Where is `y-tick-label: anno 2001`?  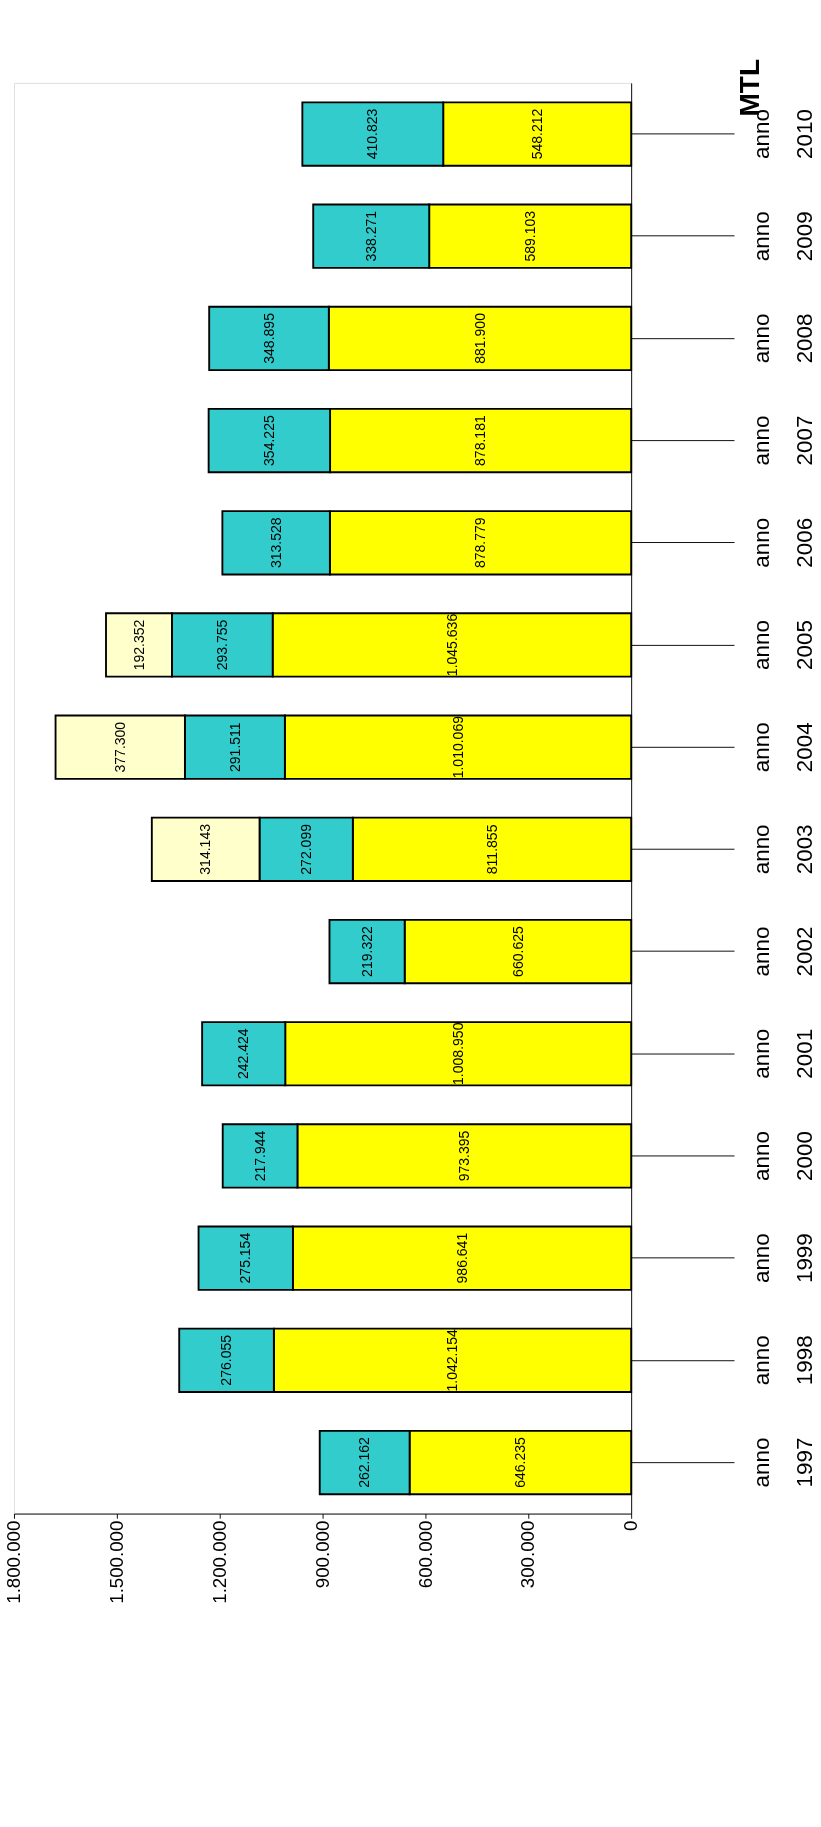
y-tick-label: anno 2001 is located at coordinates (783, 1053).